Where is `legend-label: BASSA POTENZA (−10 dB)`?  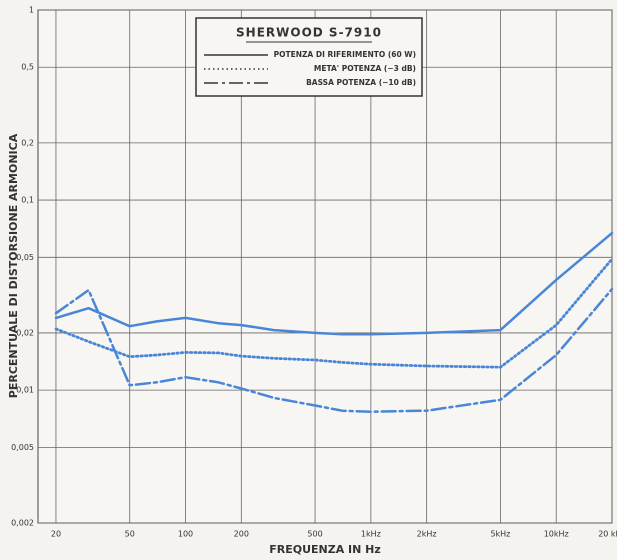 legend-label: BASSA POTENZA (−10 dB) is located at coordinates (361, 82).